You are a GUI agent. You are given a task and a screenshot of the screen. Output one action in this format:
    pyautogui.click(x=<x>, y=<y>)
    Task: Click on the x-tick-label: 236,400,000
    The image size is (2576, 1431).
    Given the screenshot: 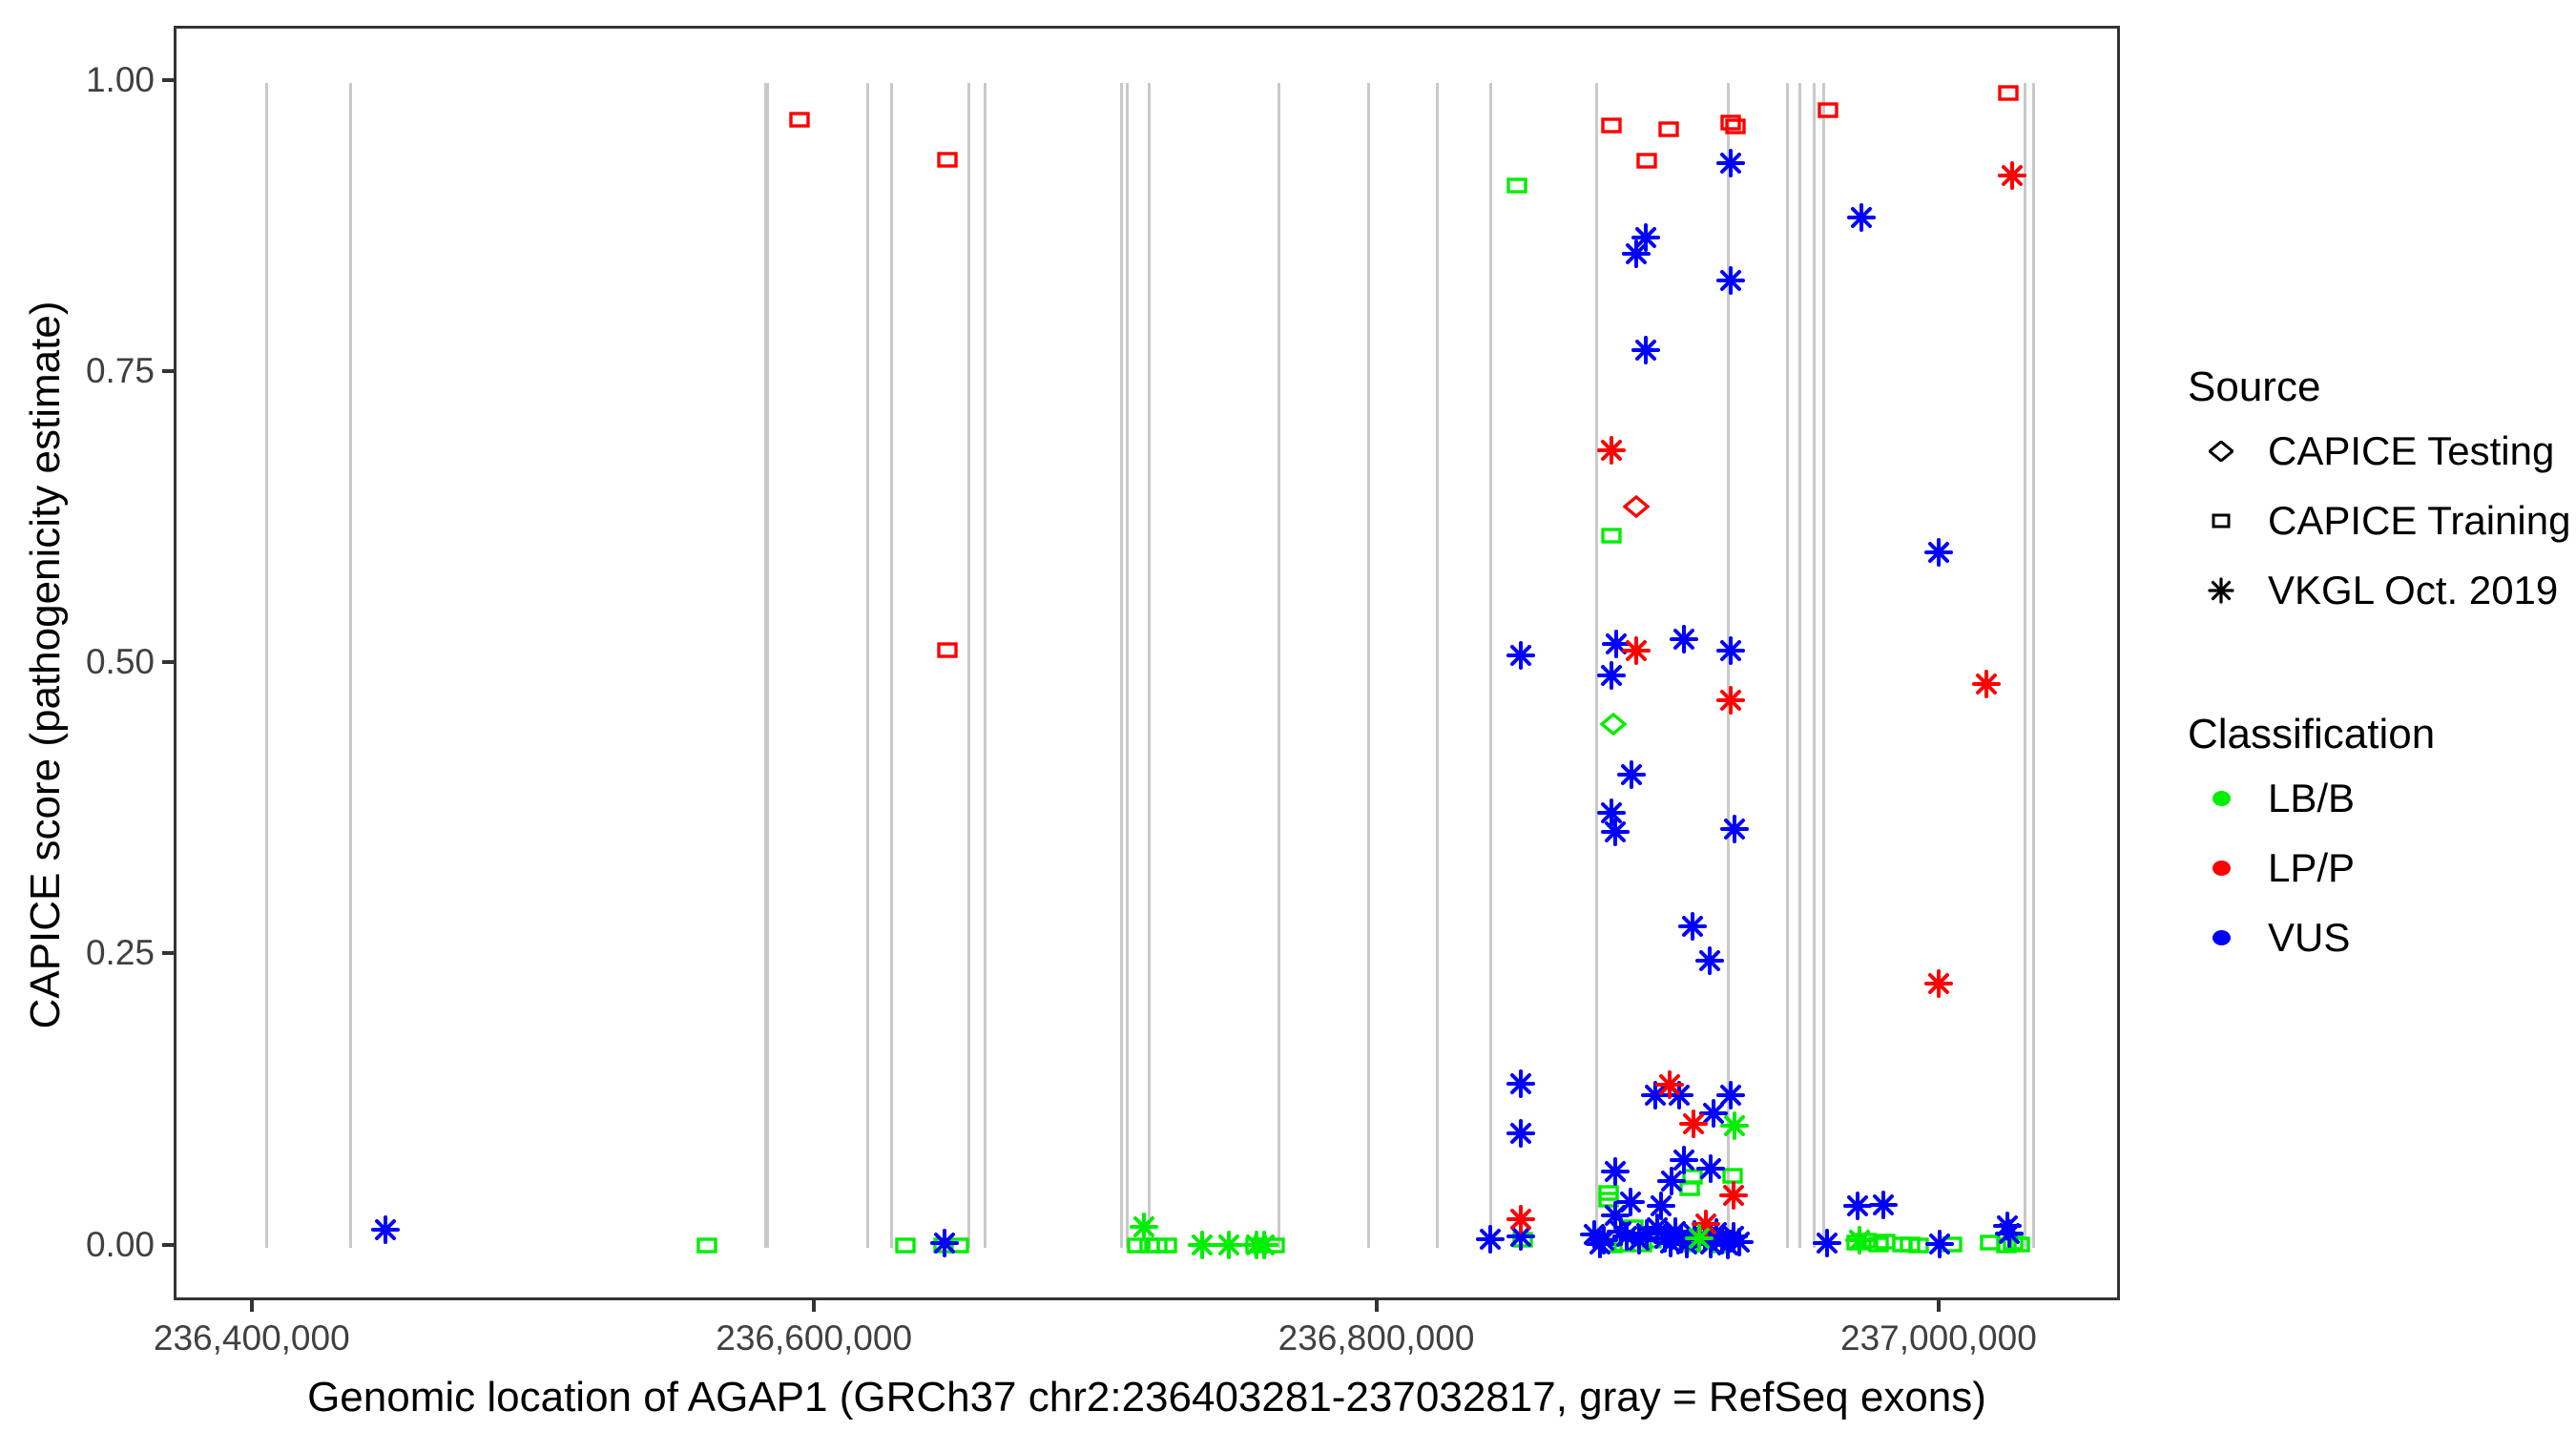 What is the action you would take?
    pyautogui.click(x=251, y=1338)
    